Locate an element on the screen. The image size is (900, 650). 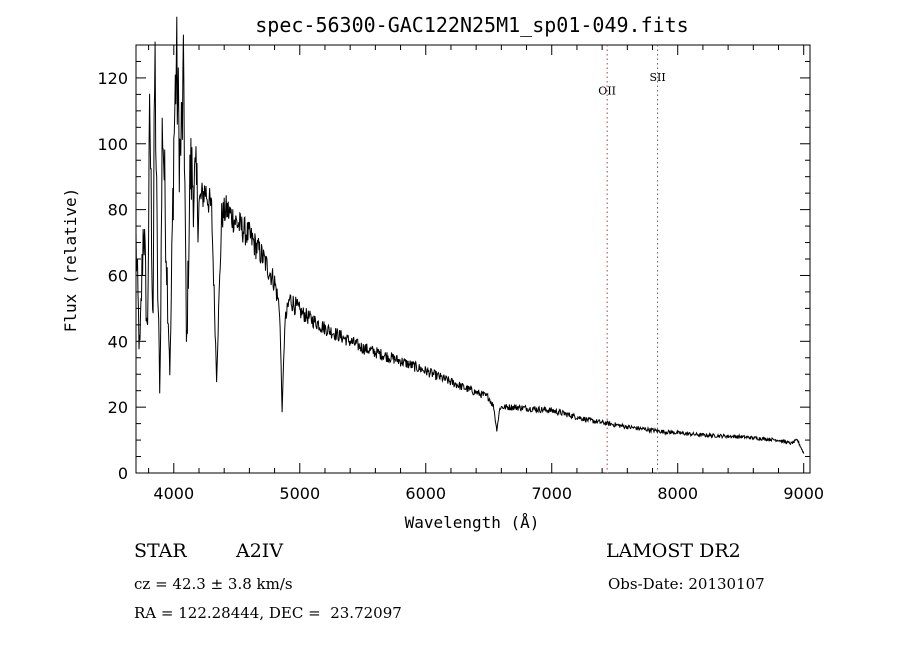
x-tick-label: 7000 is located at coordinates (551, 493).